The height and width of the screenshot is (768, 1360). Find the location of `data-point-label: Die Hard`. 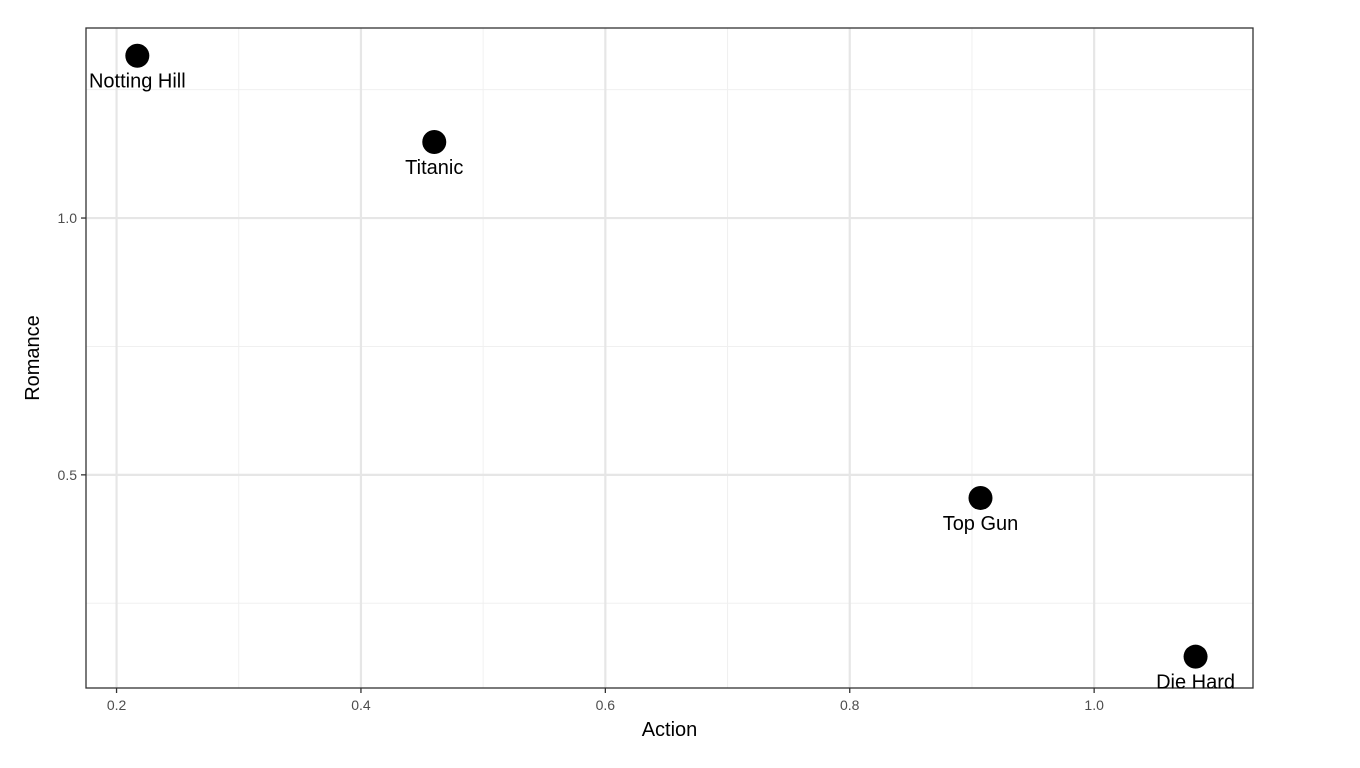

data-point-label: Die Hard is located at coordinates (1195, 683).